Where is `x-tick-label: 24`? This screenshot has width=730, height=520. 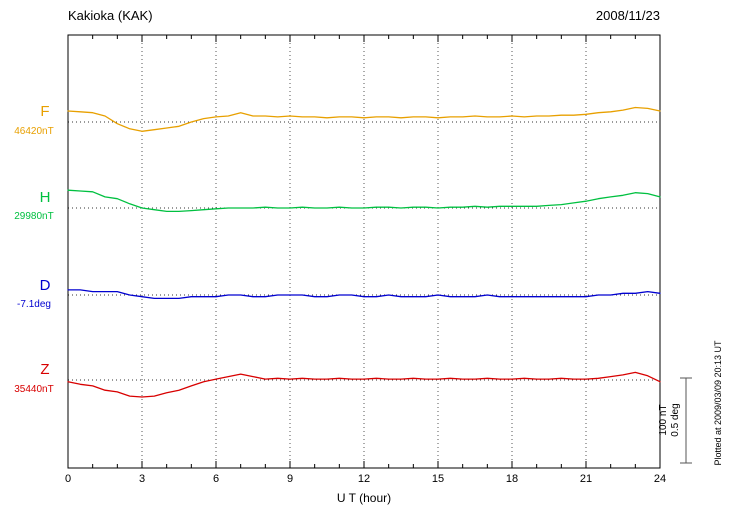 x-tick-label: 24 is located at coordinates (660, 479).